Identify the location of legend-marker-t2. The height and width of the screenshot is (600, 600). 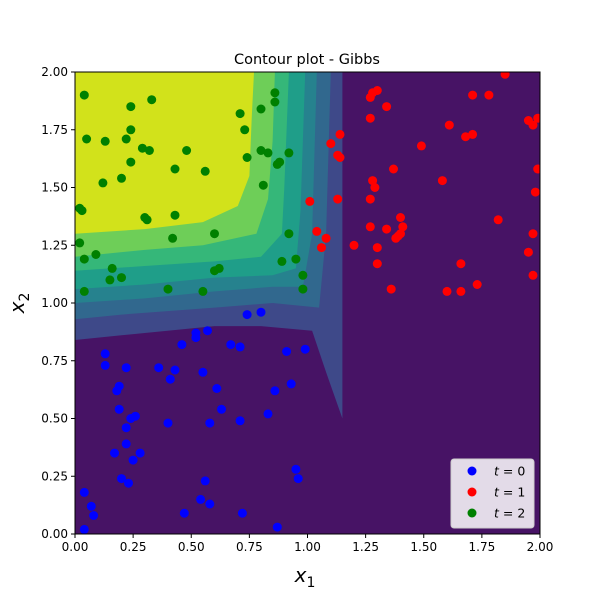
(472, 513).